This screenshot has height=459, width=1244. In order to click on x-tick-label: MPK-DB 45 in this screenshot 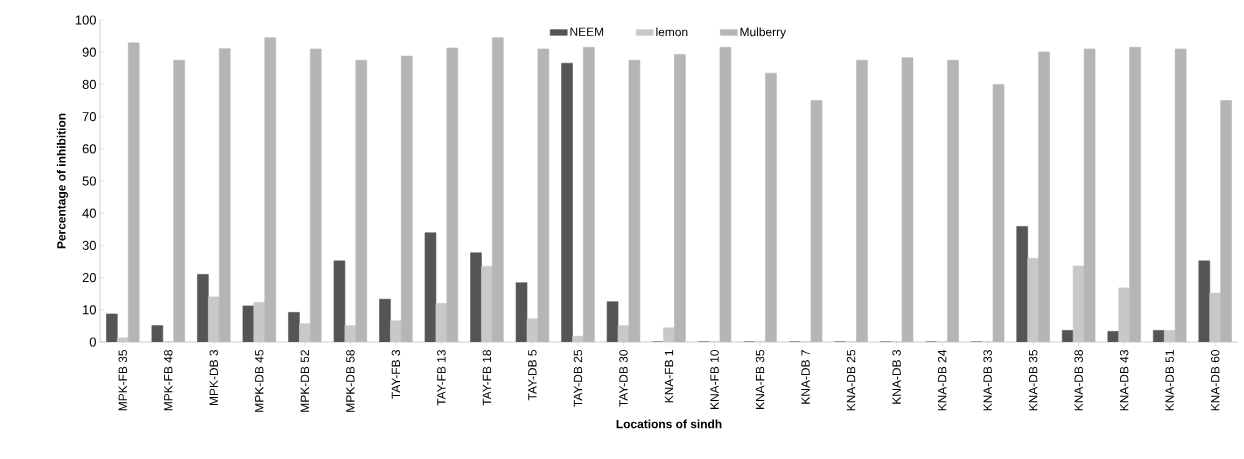, I will do `click(259, 381)`.